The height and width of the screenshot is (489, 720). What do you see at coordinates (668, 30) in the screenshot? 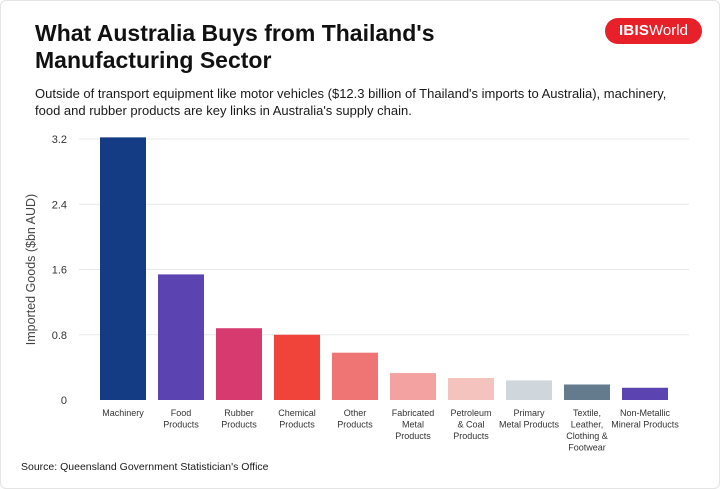
I see `logo-text-regular: World` at bounding box center [668, 30].